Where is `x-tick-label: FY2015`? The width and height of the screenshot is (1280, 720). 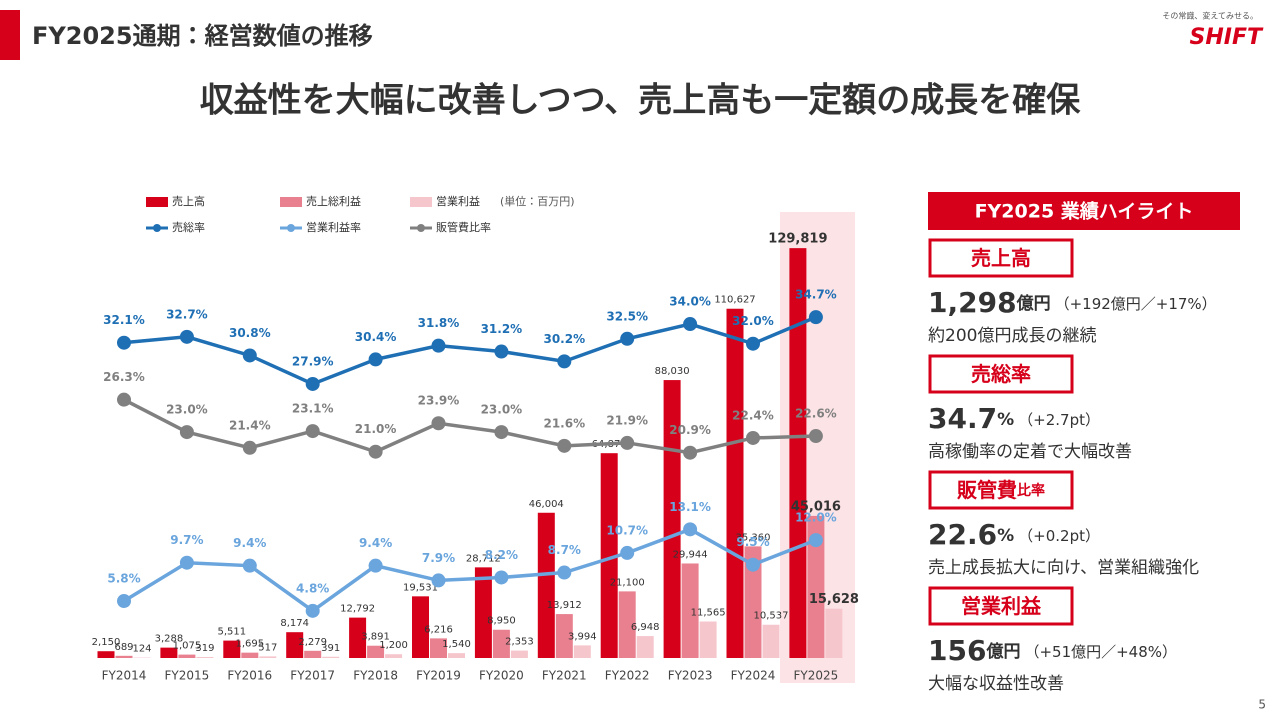 x-tick-label: FY2015 is located at coordinates (187, 676).